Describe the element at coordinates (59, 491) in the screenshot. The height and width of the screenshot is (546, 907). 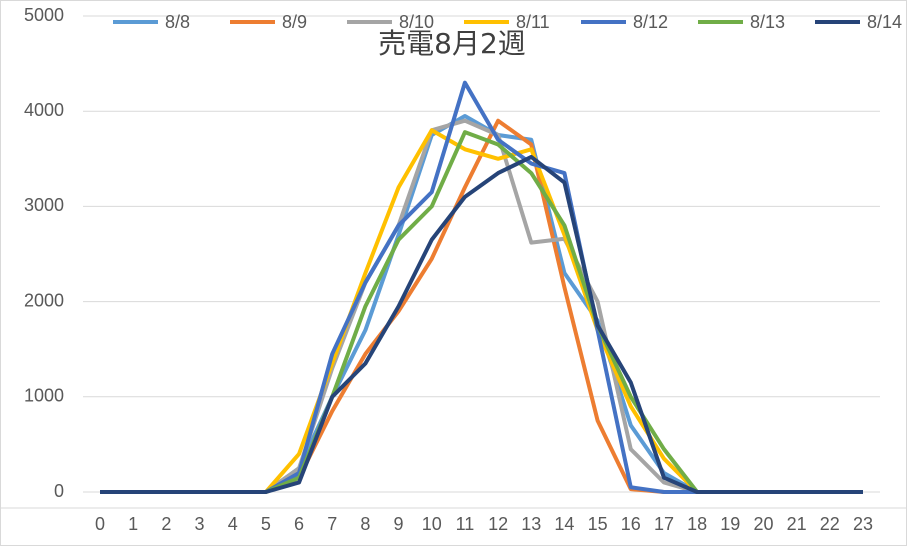
I see `y-tick-label: 0` at that location.